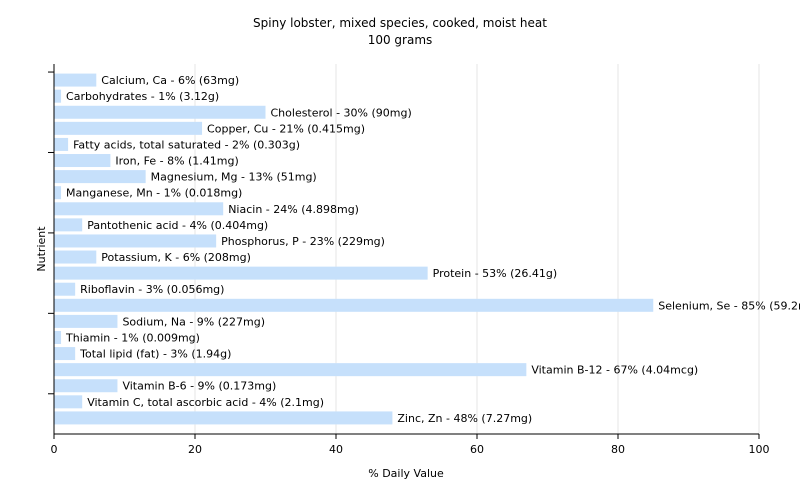 This screenshot has width=800, height=500. Describe the element at coordinates (176, 161) in the screenshot. I see `bar-label: Iron, Fe - 8% (1.41mg)` at that location.